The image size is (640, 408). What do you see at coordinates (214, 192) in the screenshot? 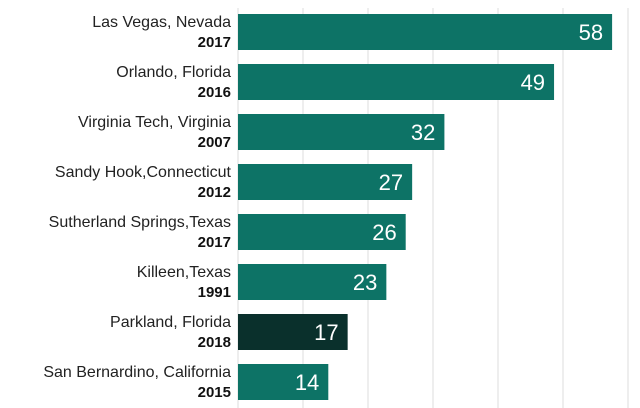
I see `category-year-3: 2012` at bounding box center [214, 192].